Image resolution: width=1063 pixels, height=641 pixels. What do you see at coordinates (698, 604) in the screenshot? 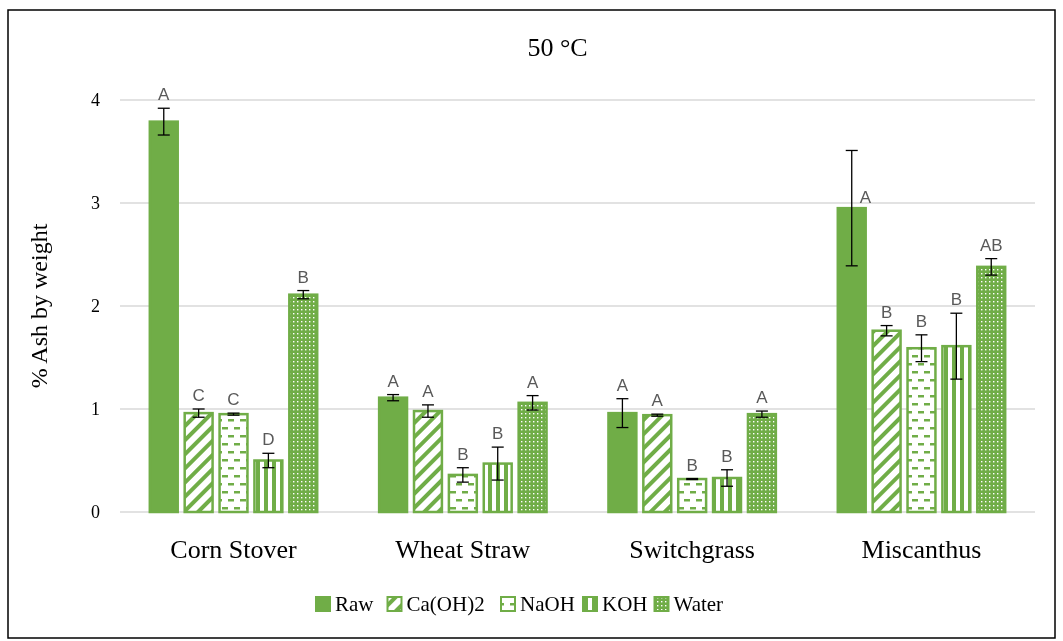
I see `legend-label: Water` at bounding box center [698, 604].